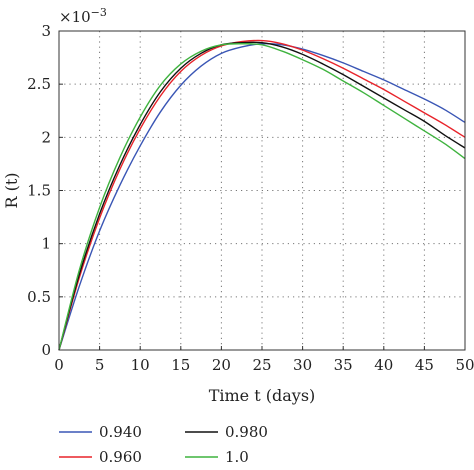 This screenshot has height=470, width=474. Describe the element at coordinates (39, 297) in the screenshot. I see `y-tick-label: 0.5` at that location.